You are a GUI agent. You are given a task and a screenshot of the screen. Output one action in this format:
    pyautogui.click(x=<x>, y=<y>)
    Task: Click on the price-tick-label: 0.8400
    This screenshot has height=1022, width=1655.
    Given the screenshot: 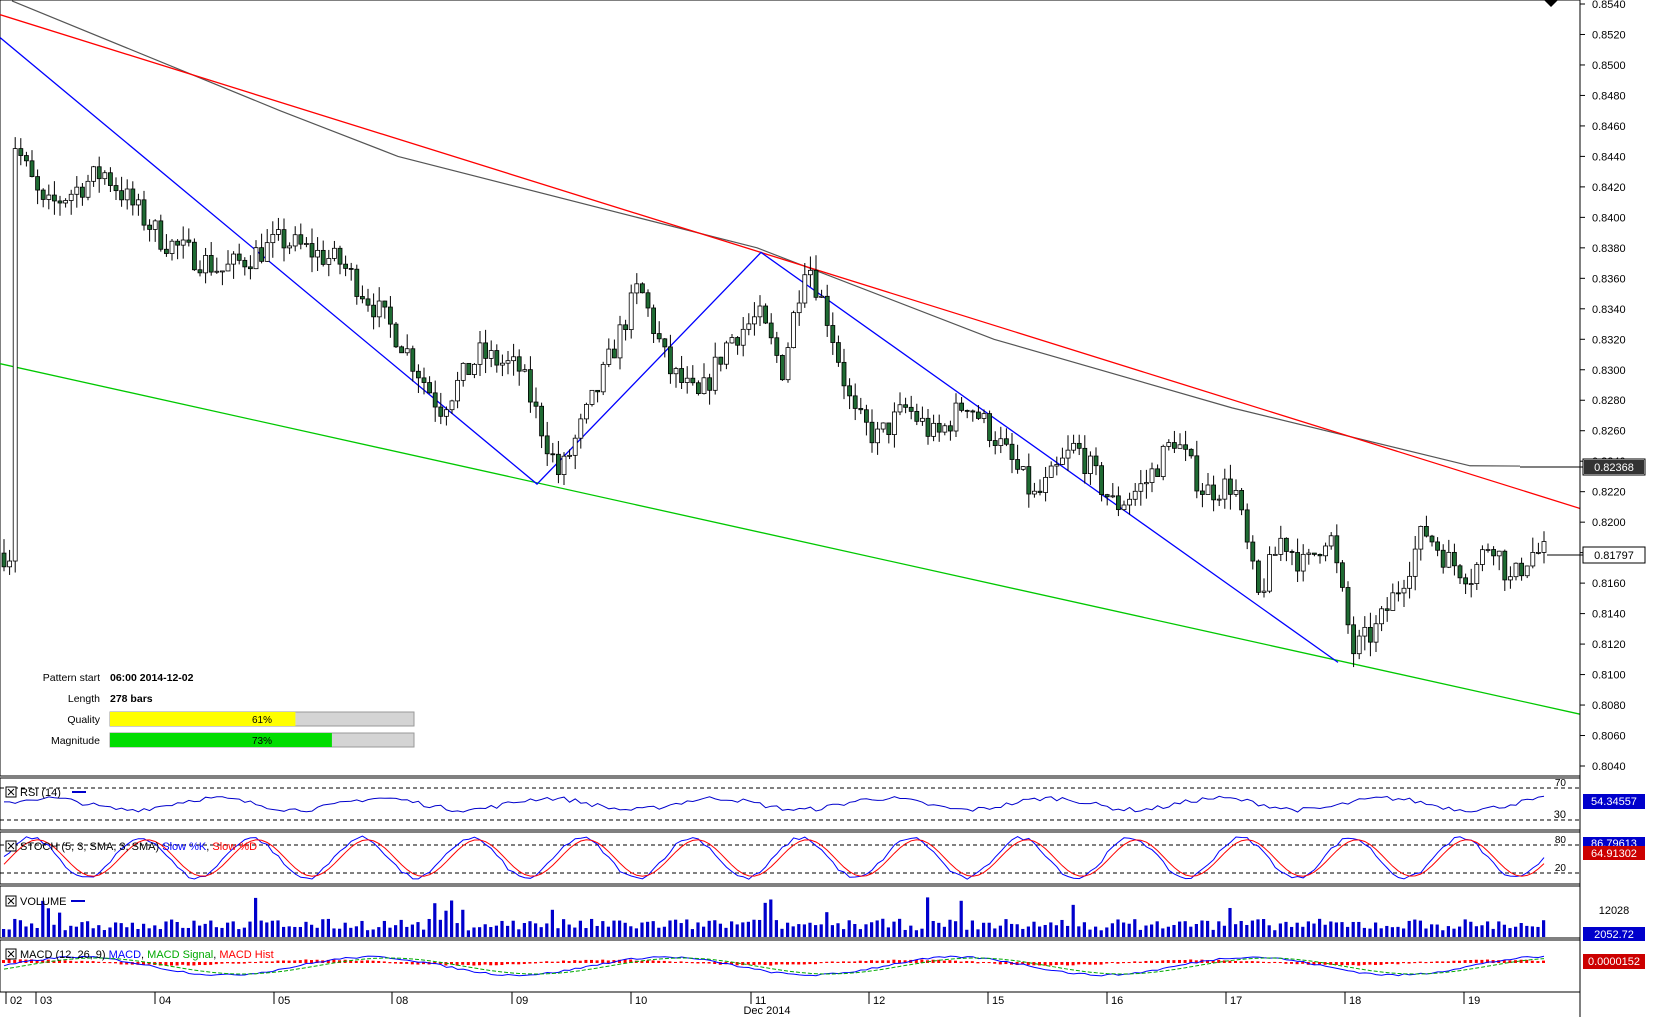 What is the action you would take?
    pyautogui.click(x=1609, y=218)
    